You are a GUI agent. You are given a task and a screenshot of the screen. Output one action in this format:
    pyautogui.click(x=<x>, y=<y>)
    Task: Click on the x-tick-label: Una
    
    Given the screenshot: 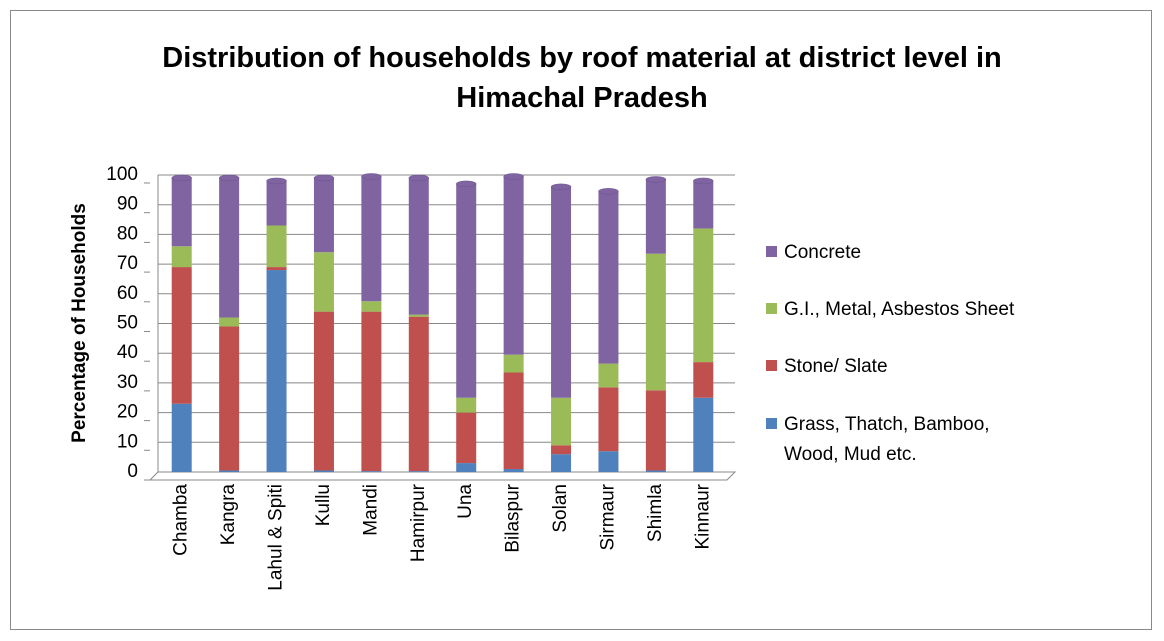 What is the action you would take?
    pyautogui.click(x=465, y=501)
    